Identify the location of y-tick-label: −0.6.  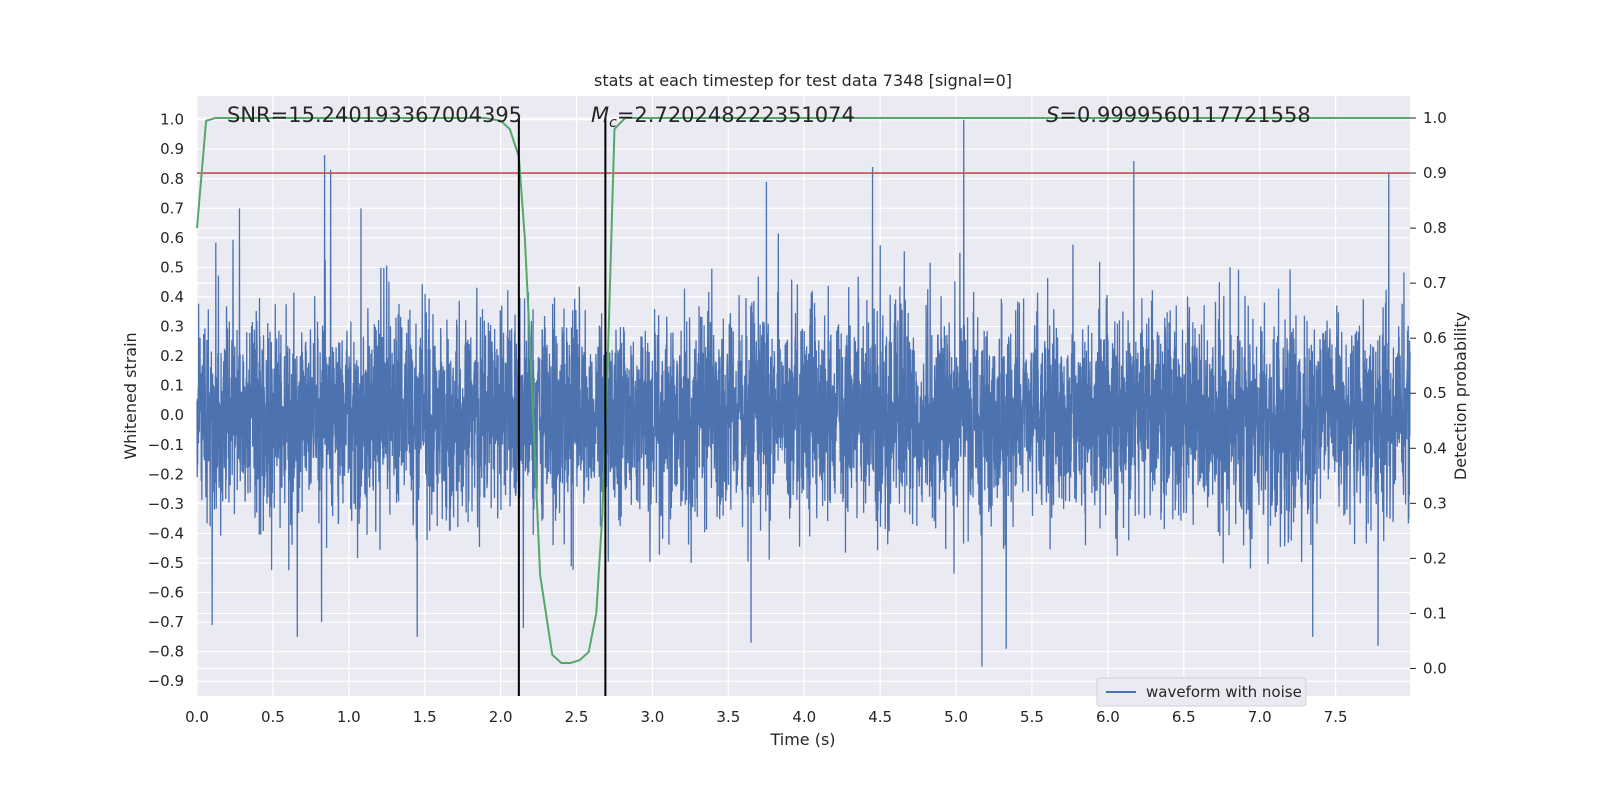
(166, 593).